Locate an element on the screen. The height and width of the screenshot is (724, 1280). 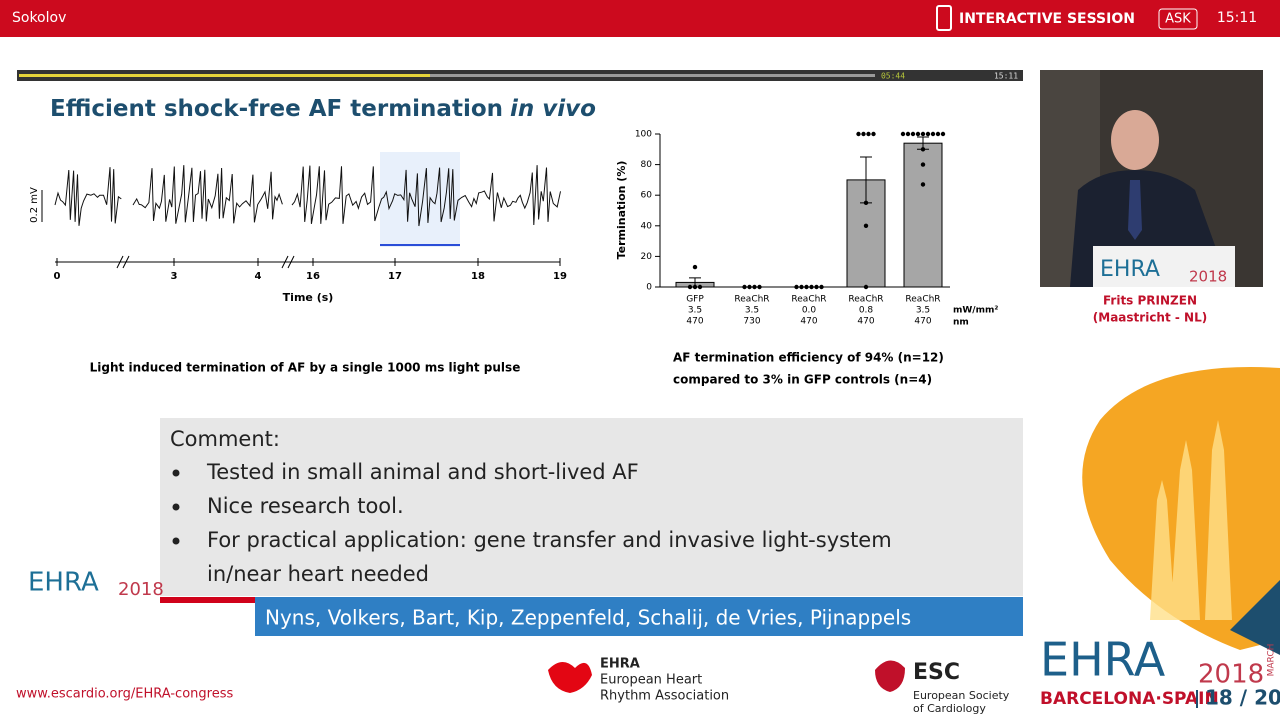
brand-name: EHRA is located at coordinates (1103, 660).